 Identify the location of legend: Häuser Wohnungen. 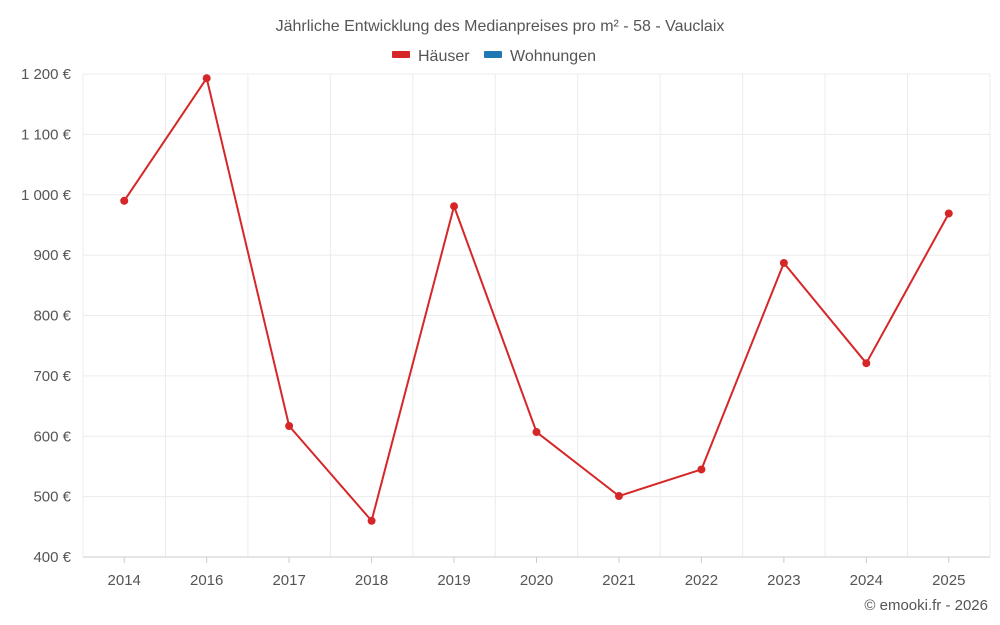
(494, 56).